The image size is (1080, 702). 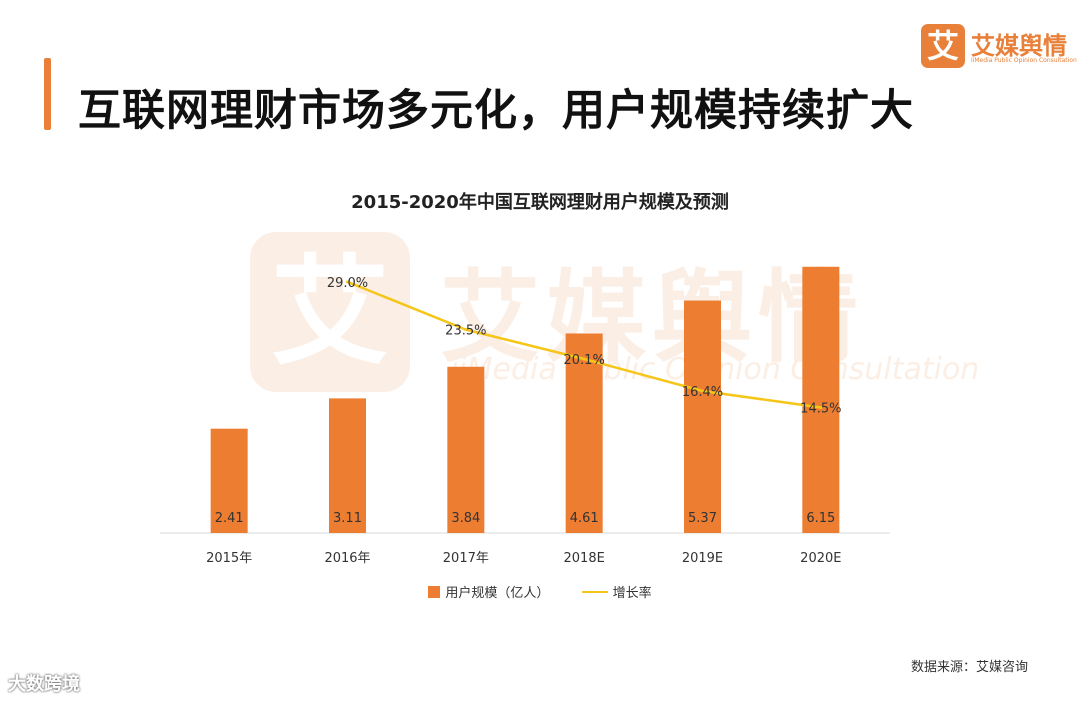 I want to click on chart-legend: 用户规模（亿人） 增长率, so click(x=540, y=591).